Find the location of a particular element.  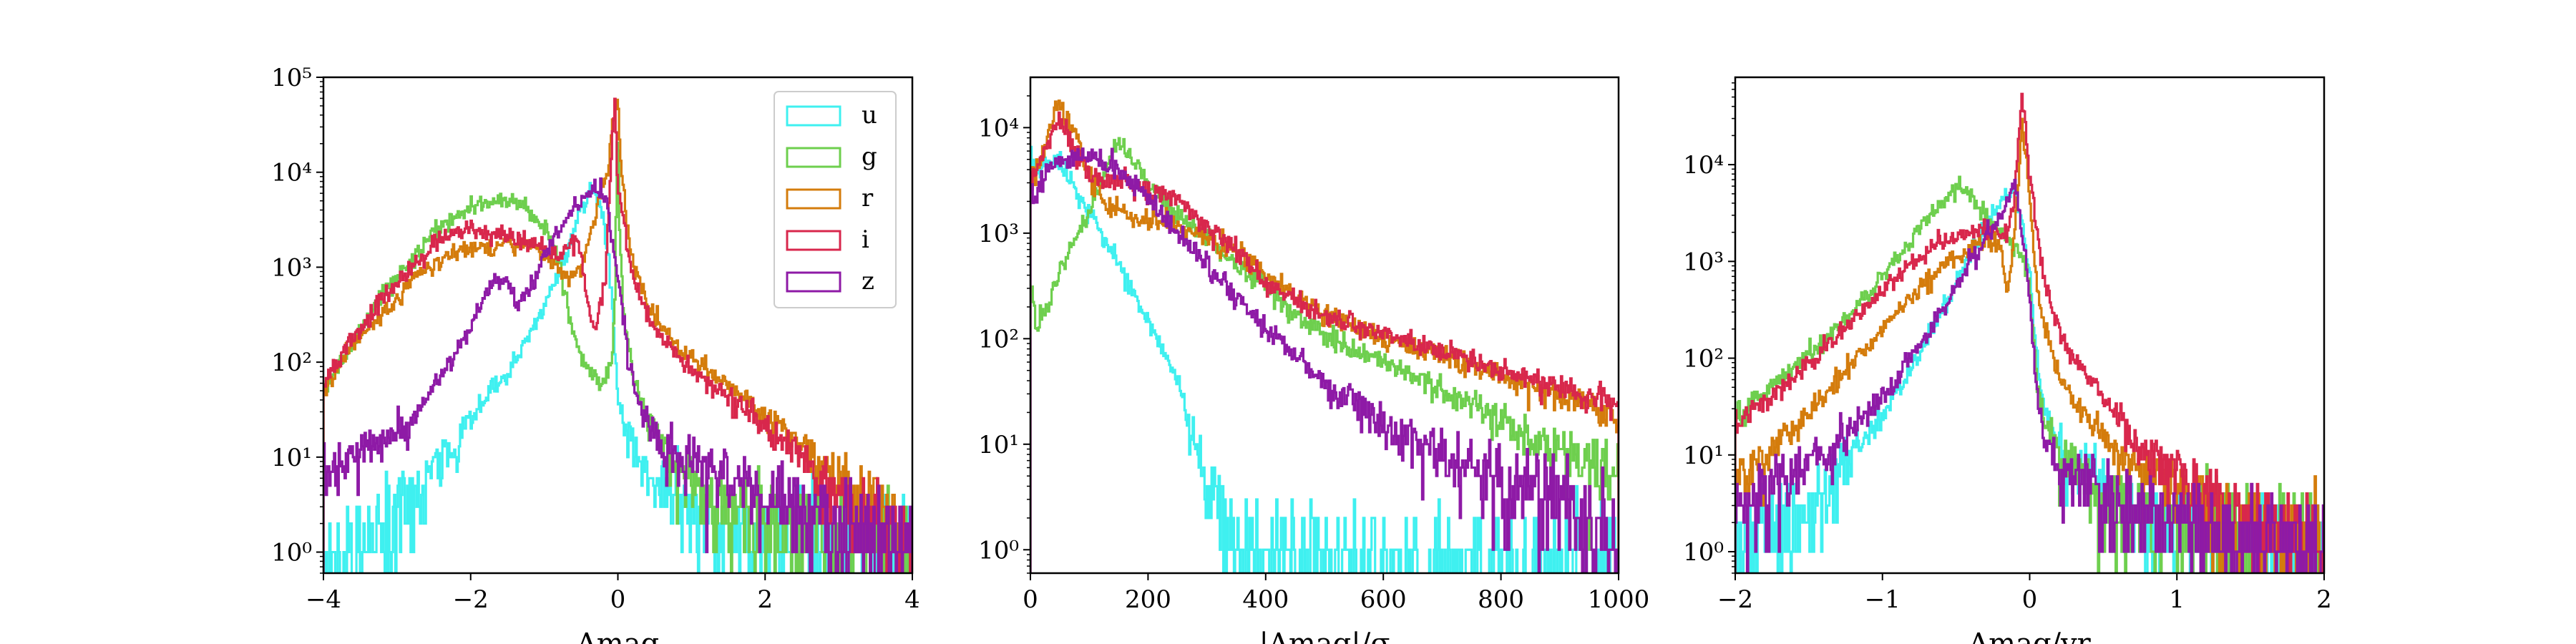

x-tick-label: 1000 is located at coordinates (1619, 599).